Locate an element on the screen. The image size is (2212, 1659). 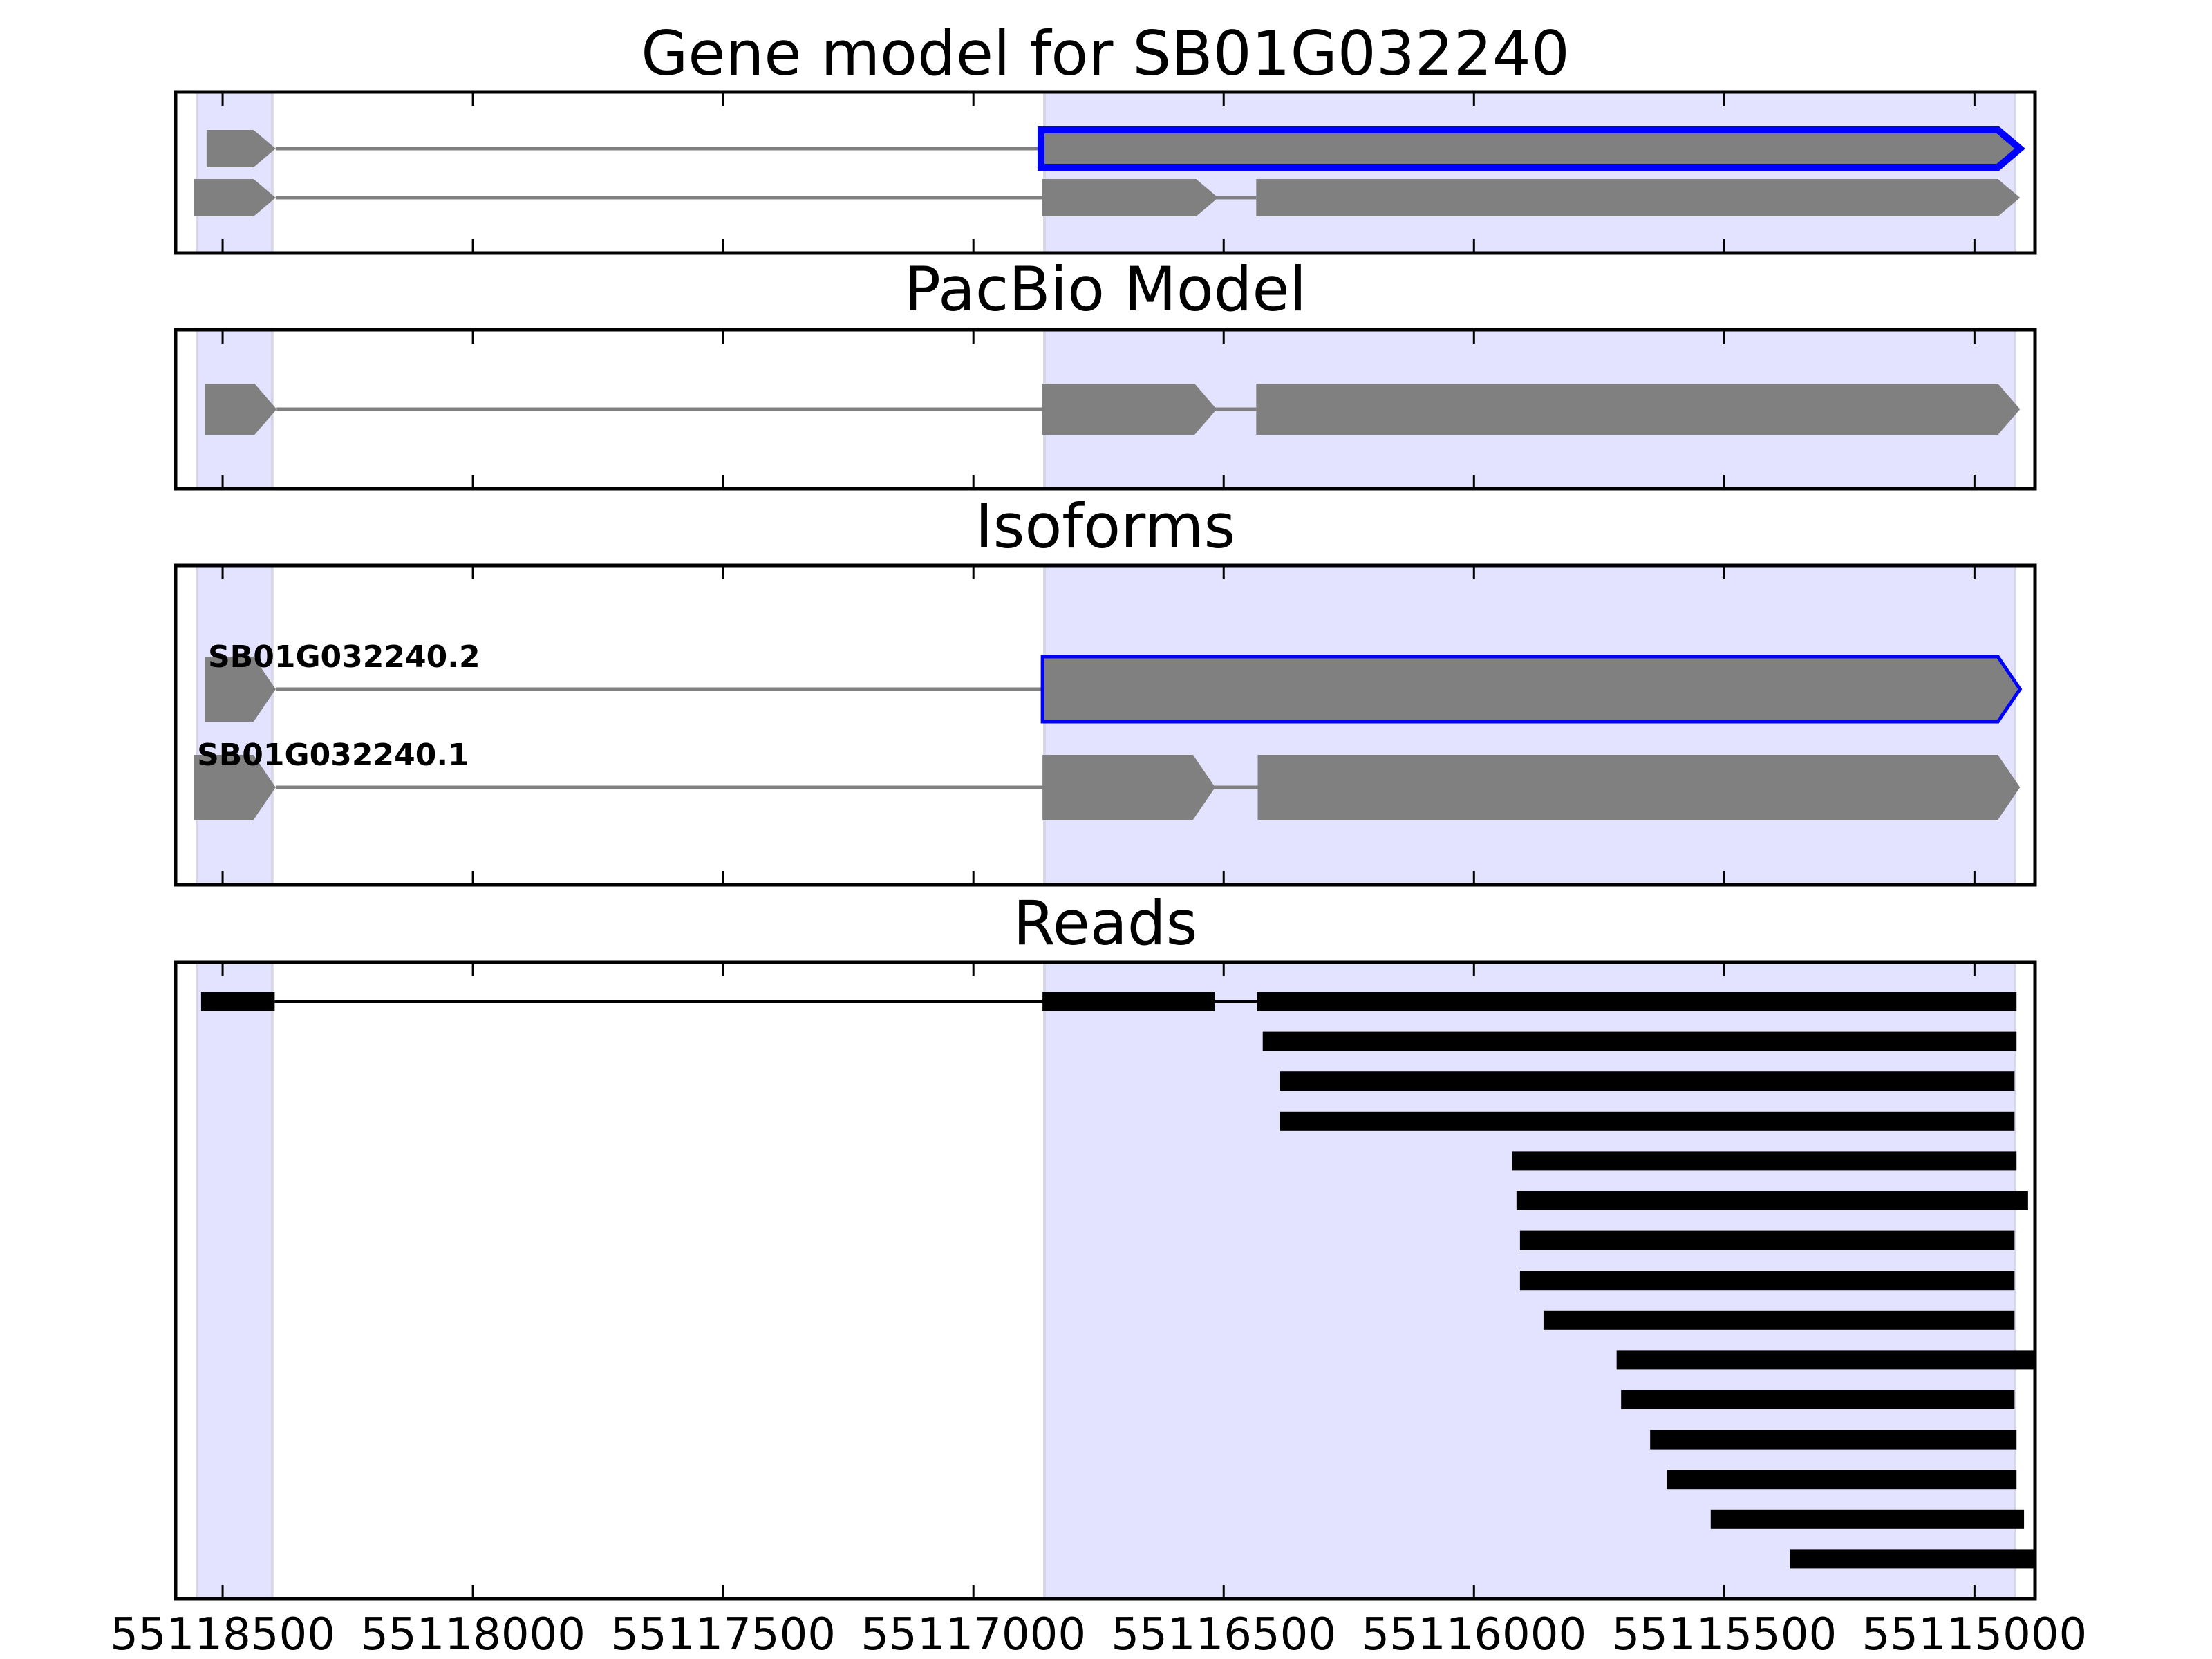
panel-title: Gene model for SB01G032240 is located at coordinates (1105, 54).